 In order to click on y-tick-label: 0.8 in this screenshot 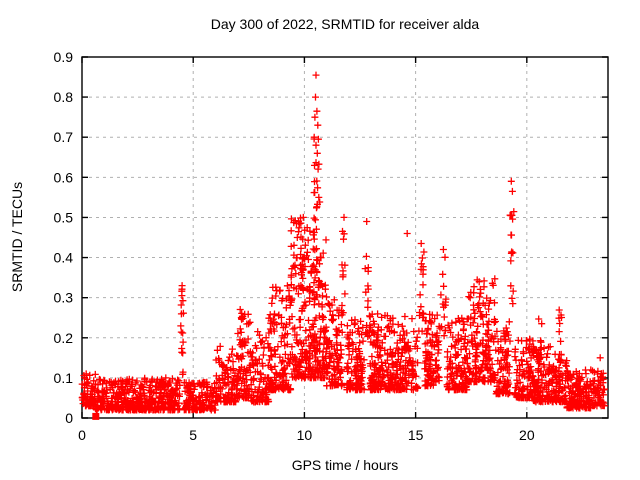, I will do `click(64, 97)`.